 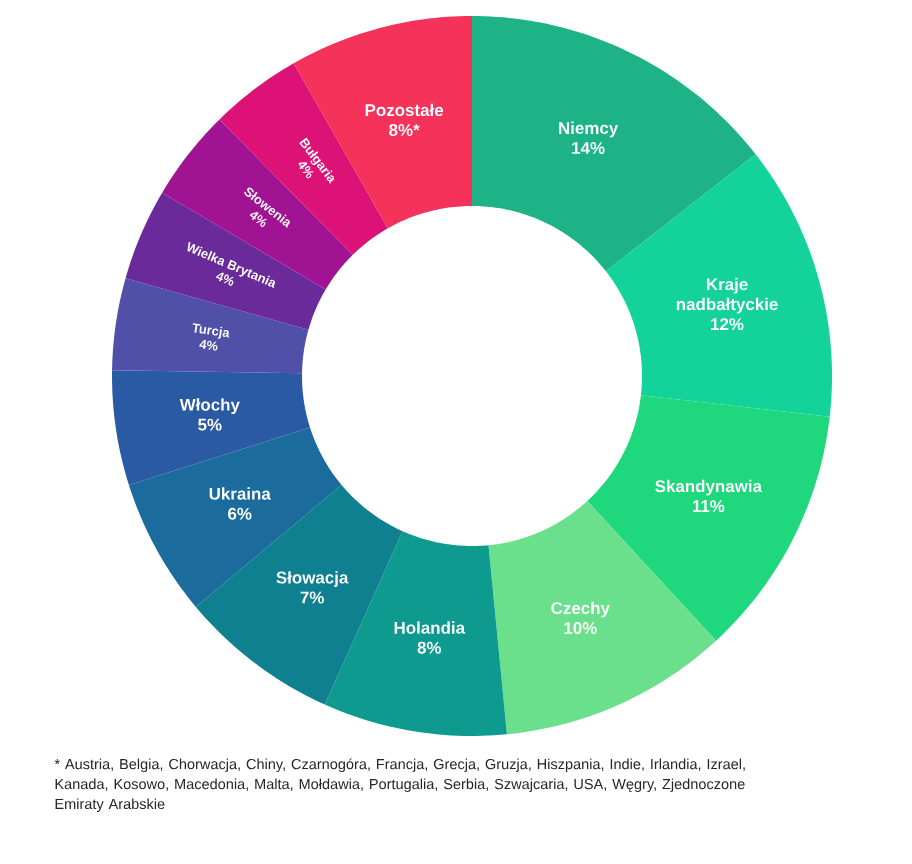 I want to click on slice-label: Niemcy, so click(x=589, y=129).